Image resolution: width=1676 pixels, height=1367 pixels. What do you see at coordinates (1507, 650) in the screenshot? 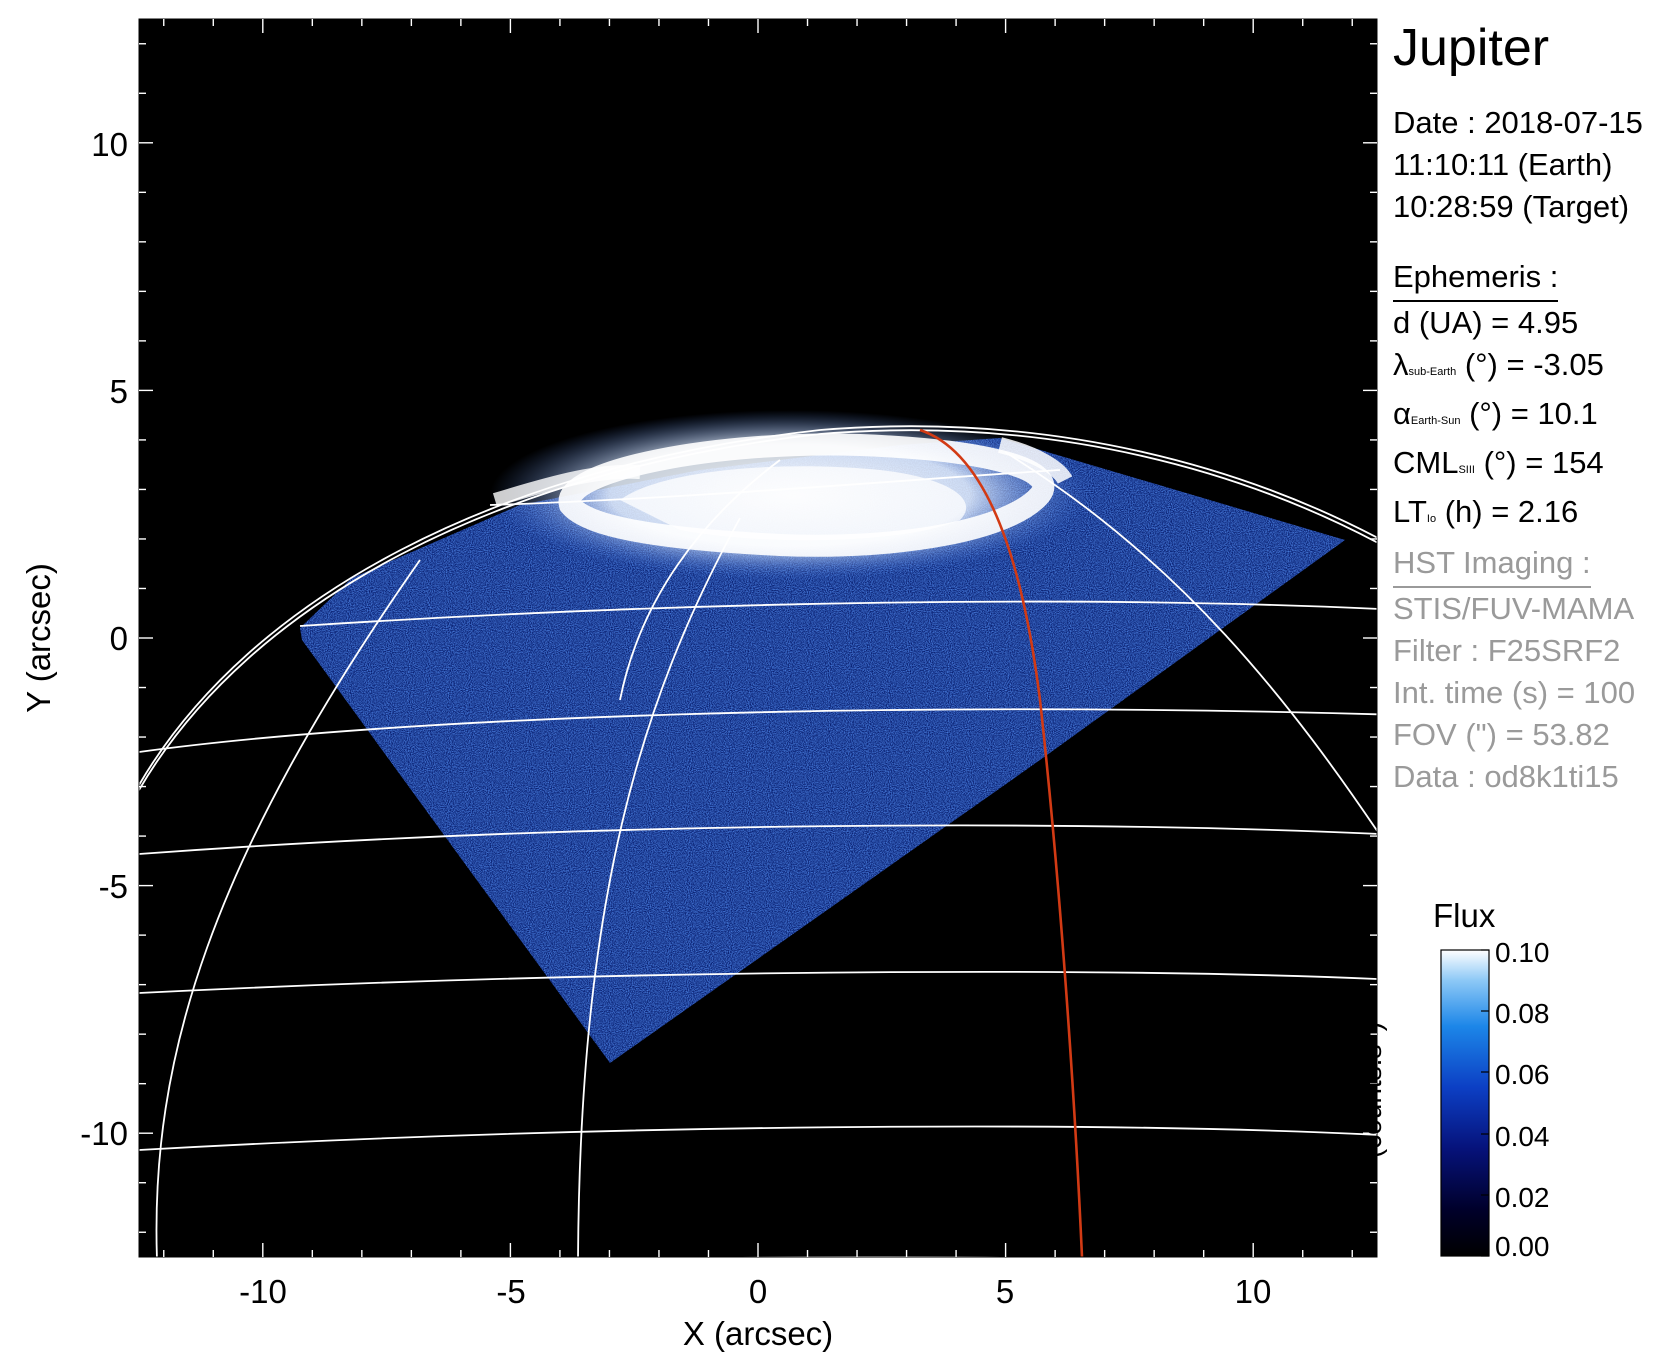
I see `filter-line: Filter : F25SRF2` at bounding box center [1507, 650].